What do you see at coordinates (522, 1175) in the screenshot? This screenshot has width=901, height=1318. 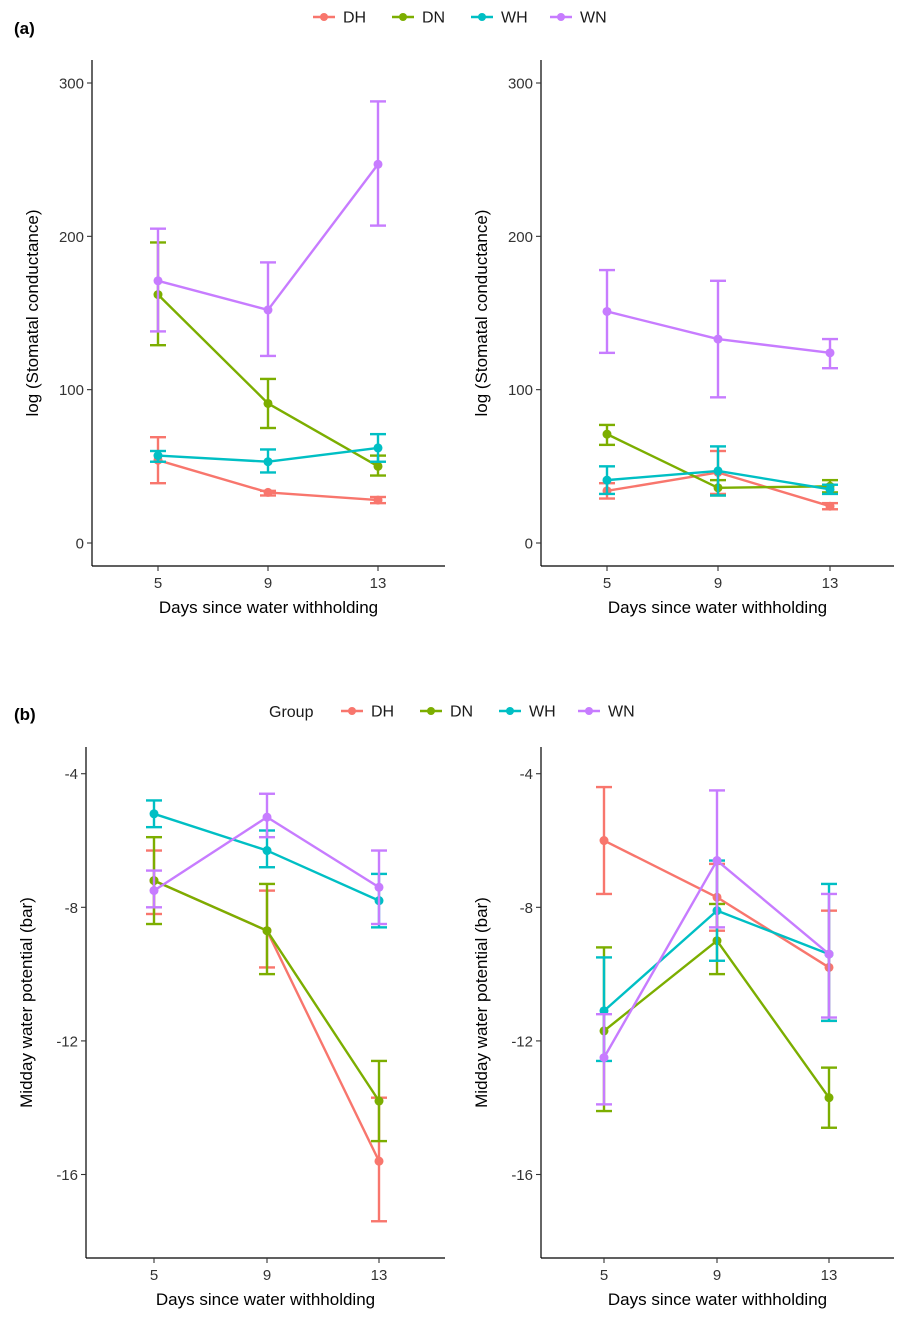 I see `y-tick-label: -16` at bounding box center [522, 1175].